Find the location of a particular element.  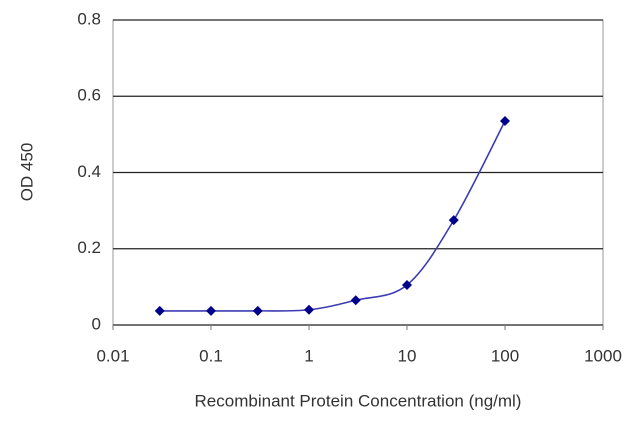

y-tick-label: 0.8 is located at coordinates (89, 18).